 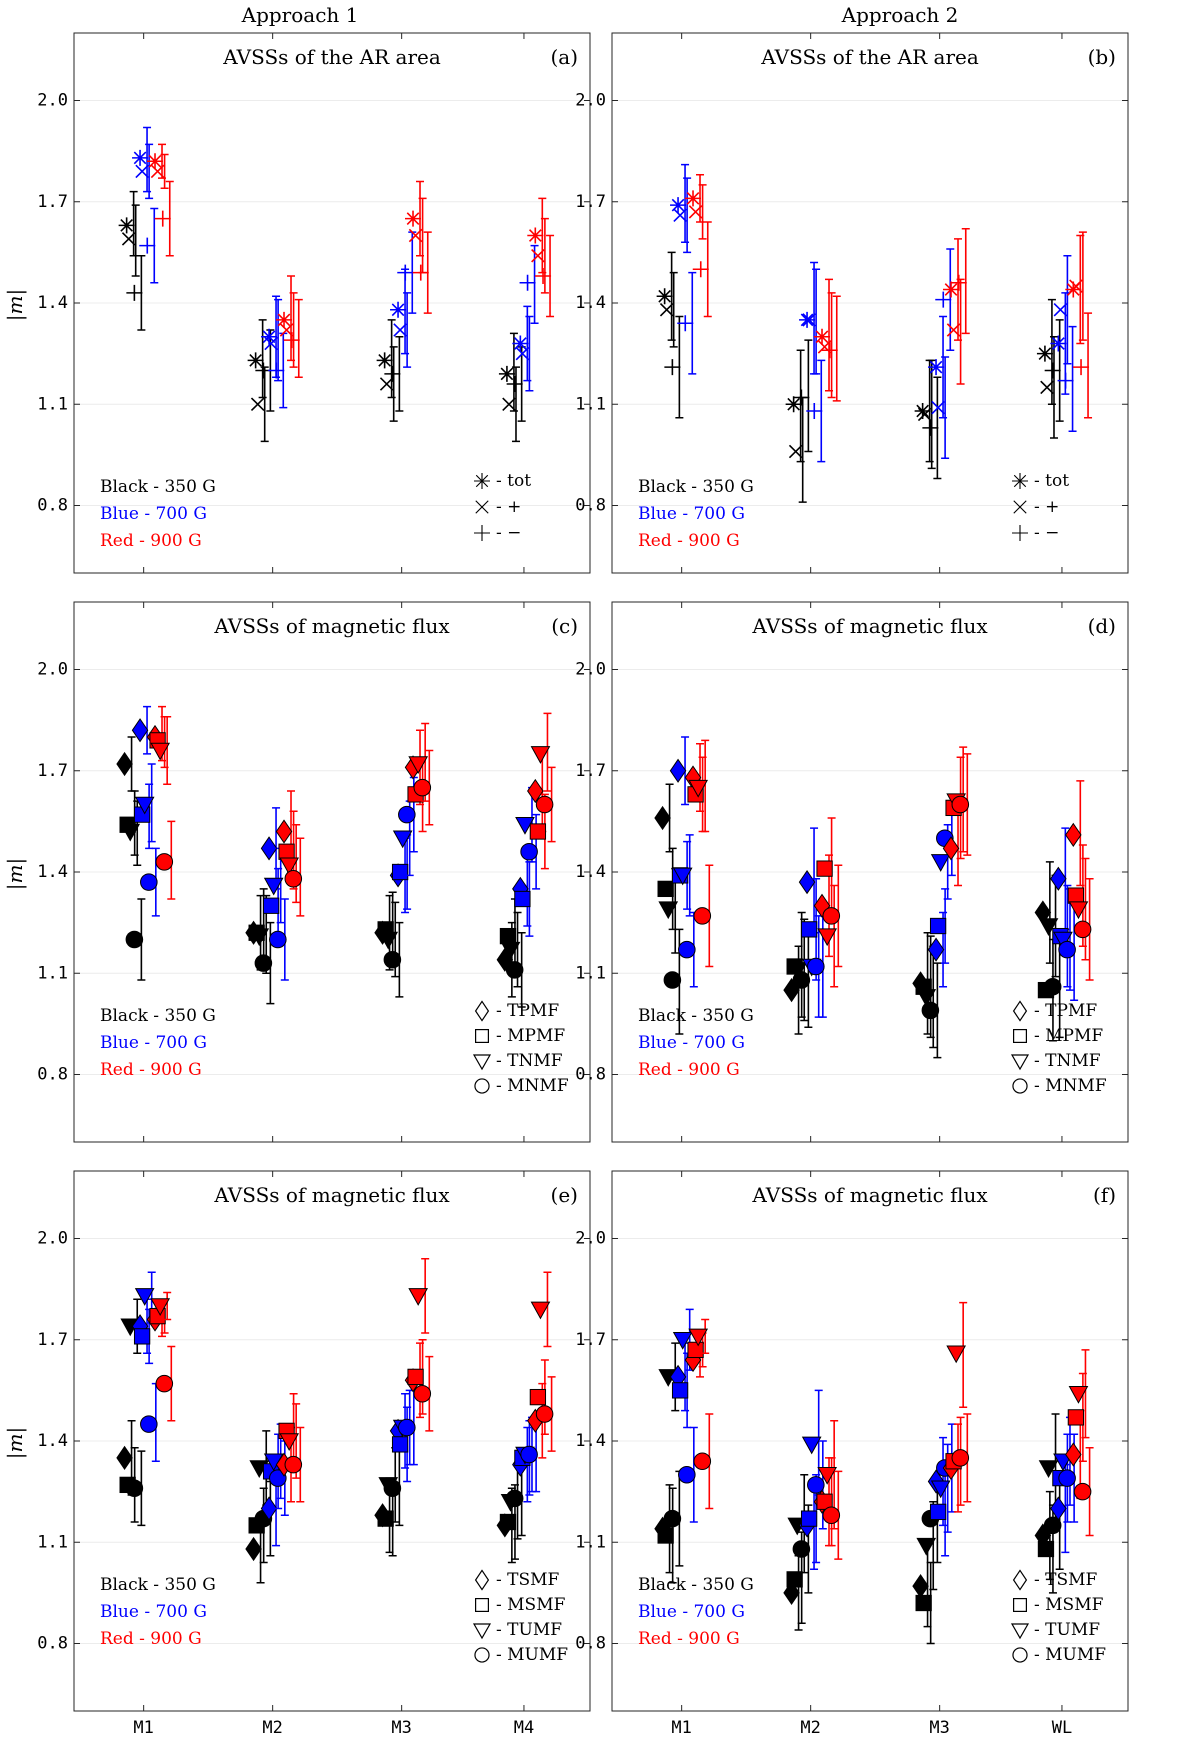 What do you see at coordinates (143, 1728) in the screenshot?
I see `x-tick-label: M1` at bounding box center [143, 1728].